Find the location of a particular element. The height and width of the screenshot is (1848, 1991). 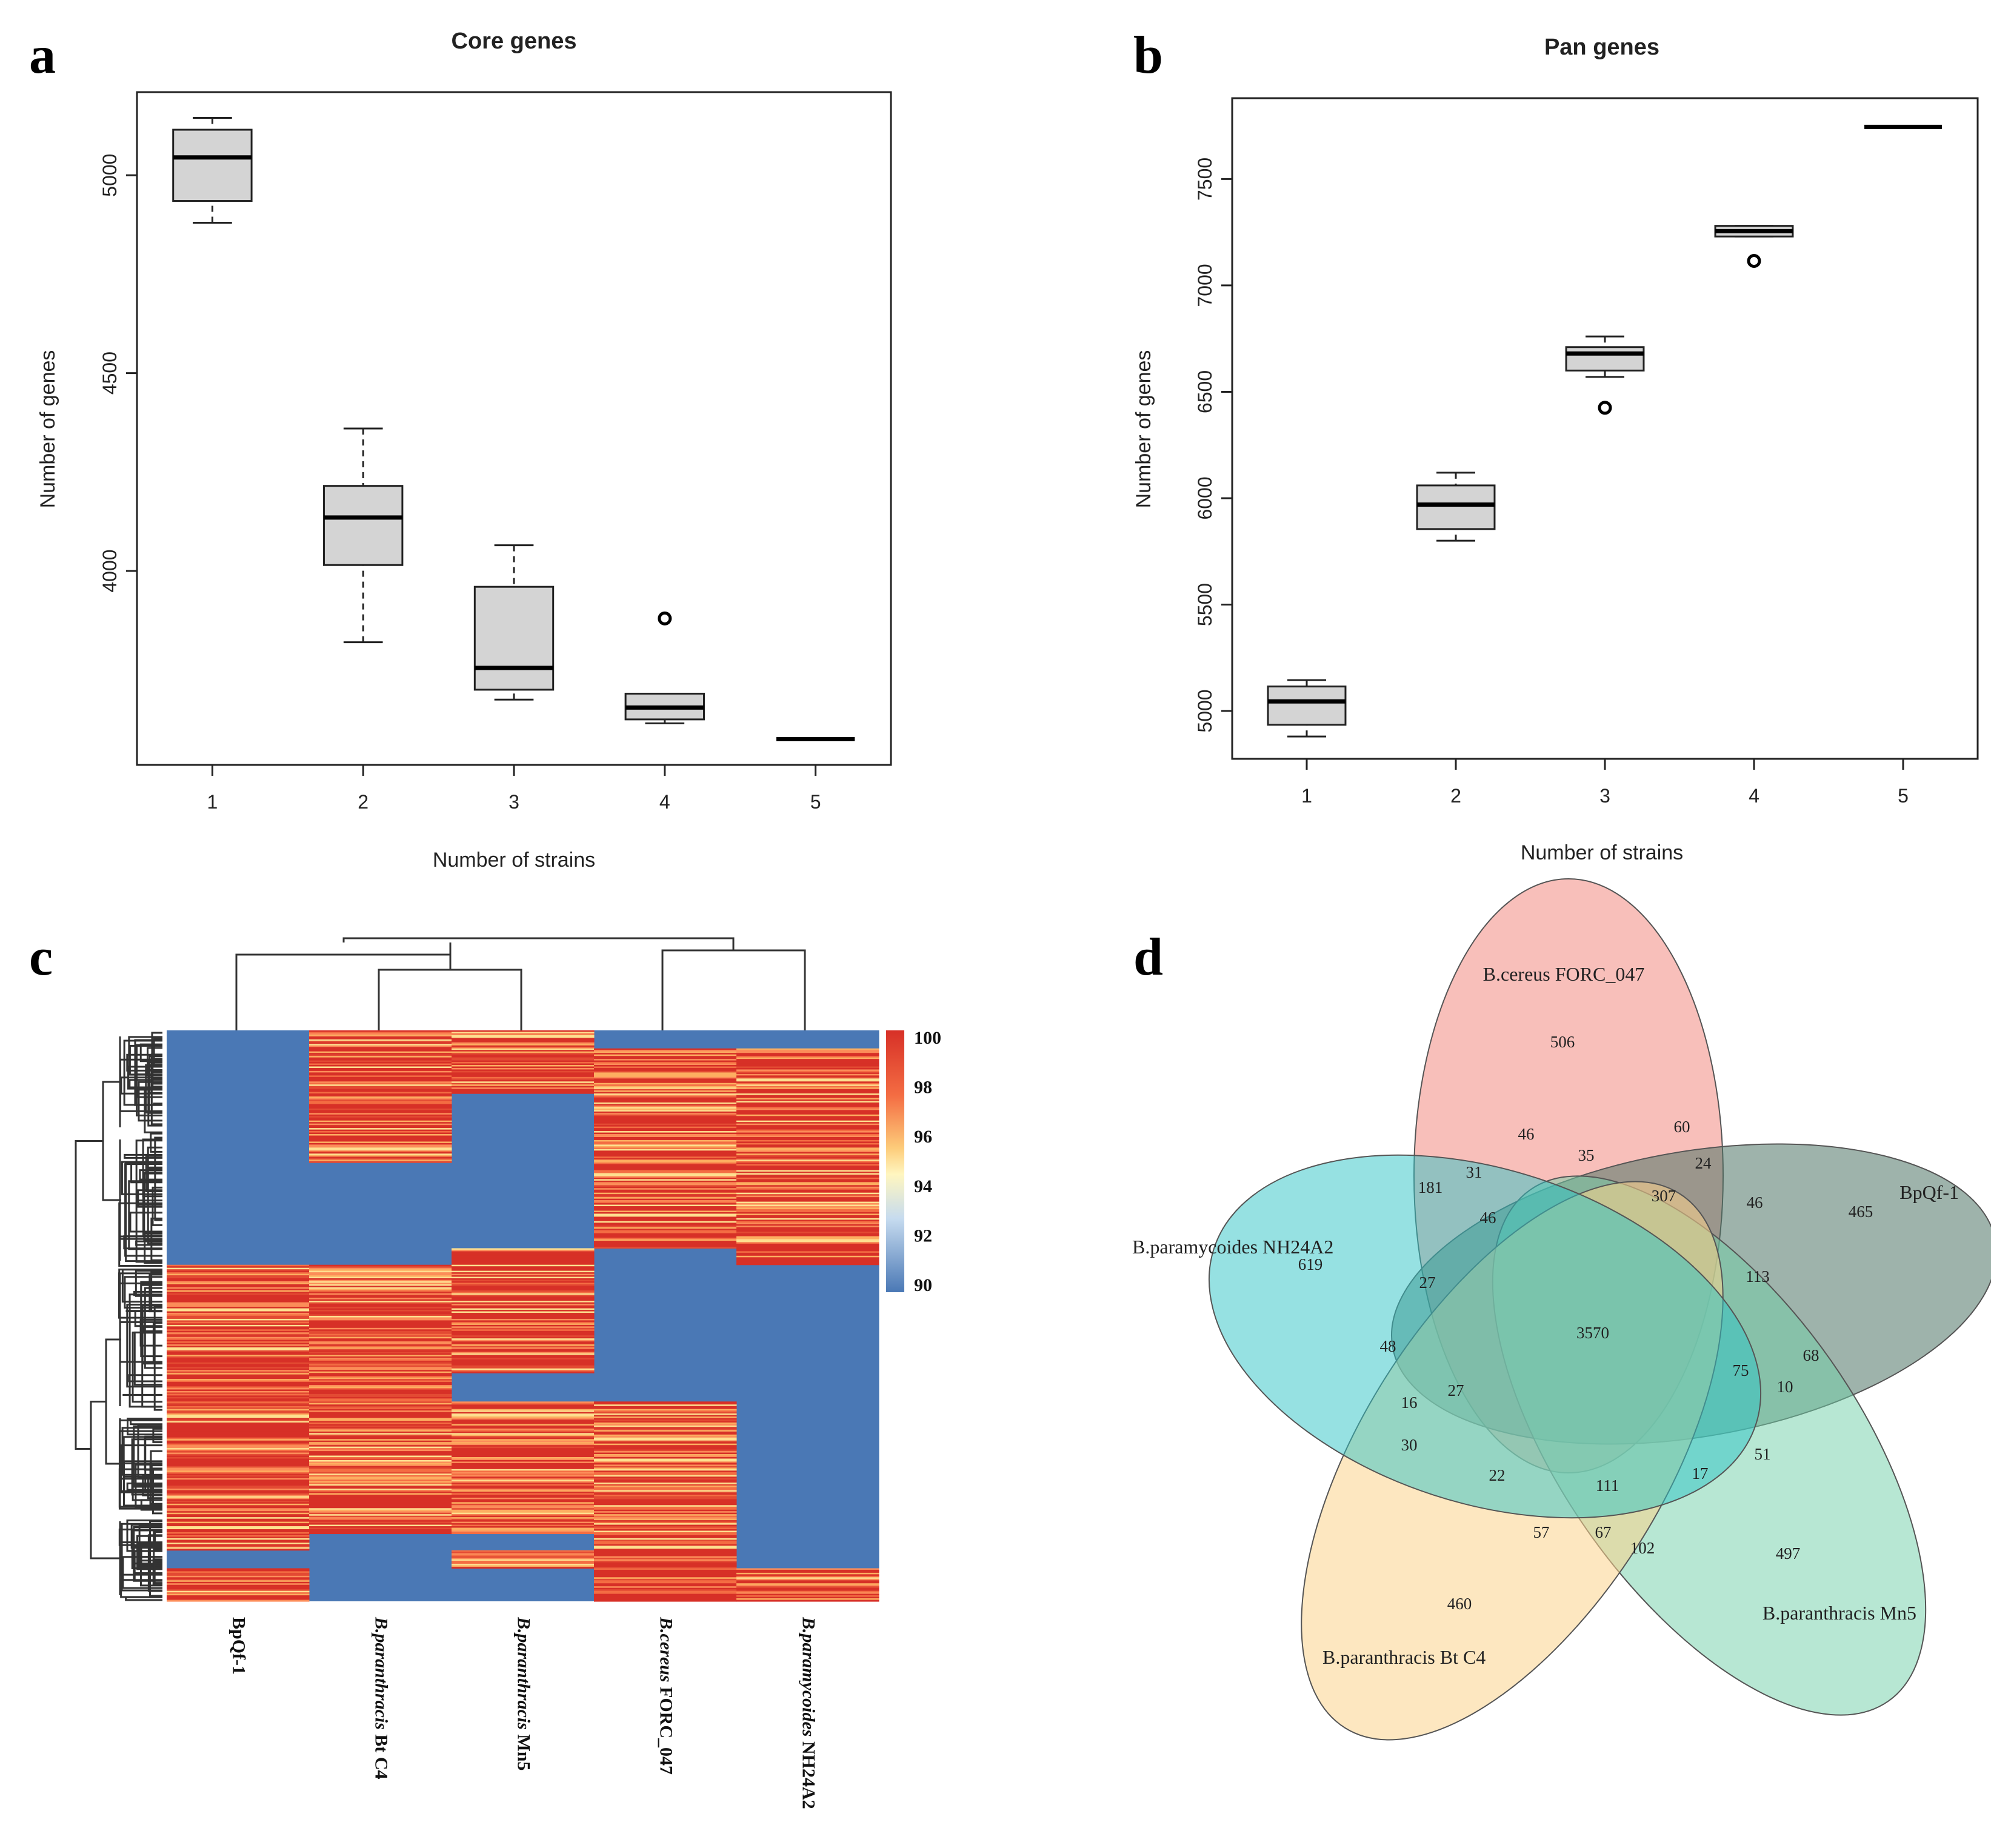

venn-count-core: 3570 is located at coordinates (1592, 1333).